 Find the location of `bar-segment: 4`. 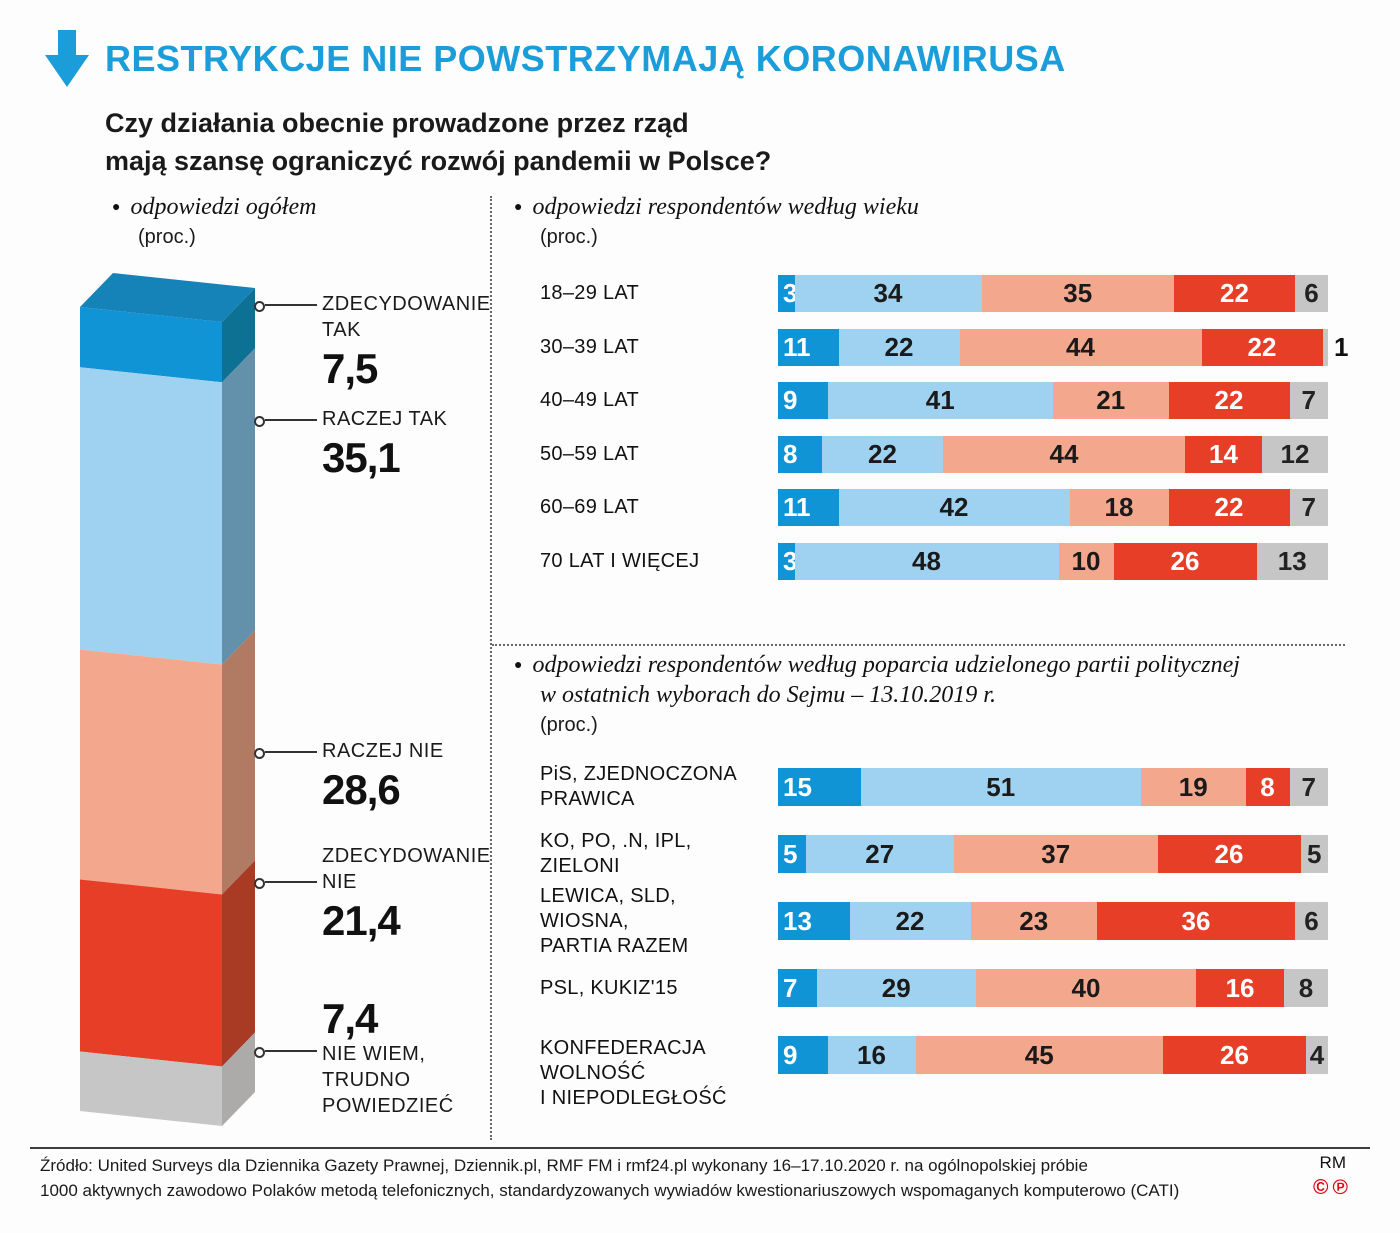

bar-segment: 4 is located at coordinates (1317, 1055).